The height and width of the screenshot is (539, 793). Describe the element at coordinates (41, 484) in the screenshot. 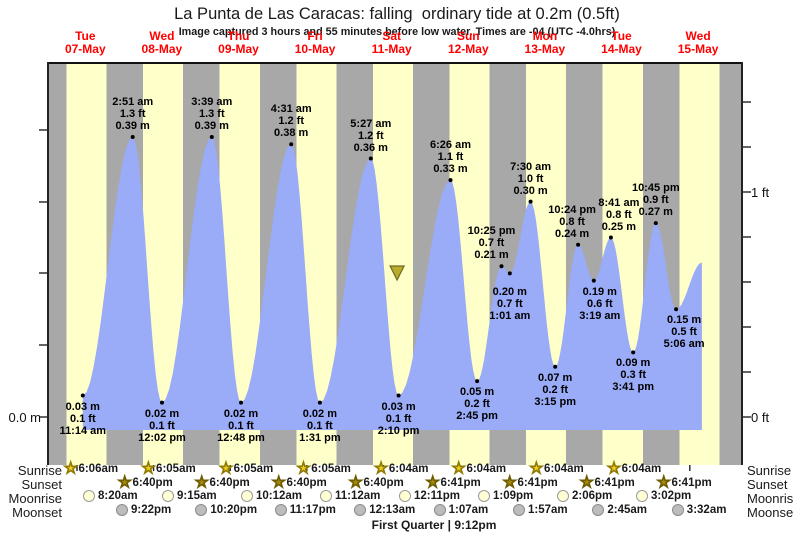

I see `astro-row-label-left: Sunset` at that location.